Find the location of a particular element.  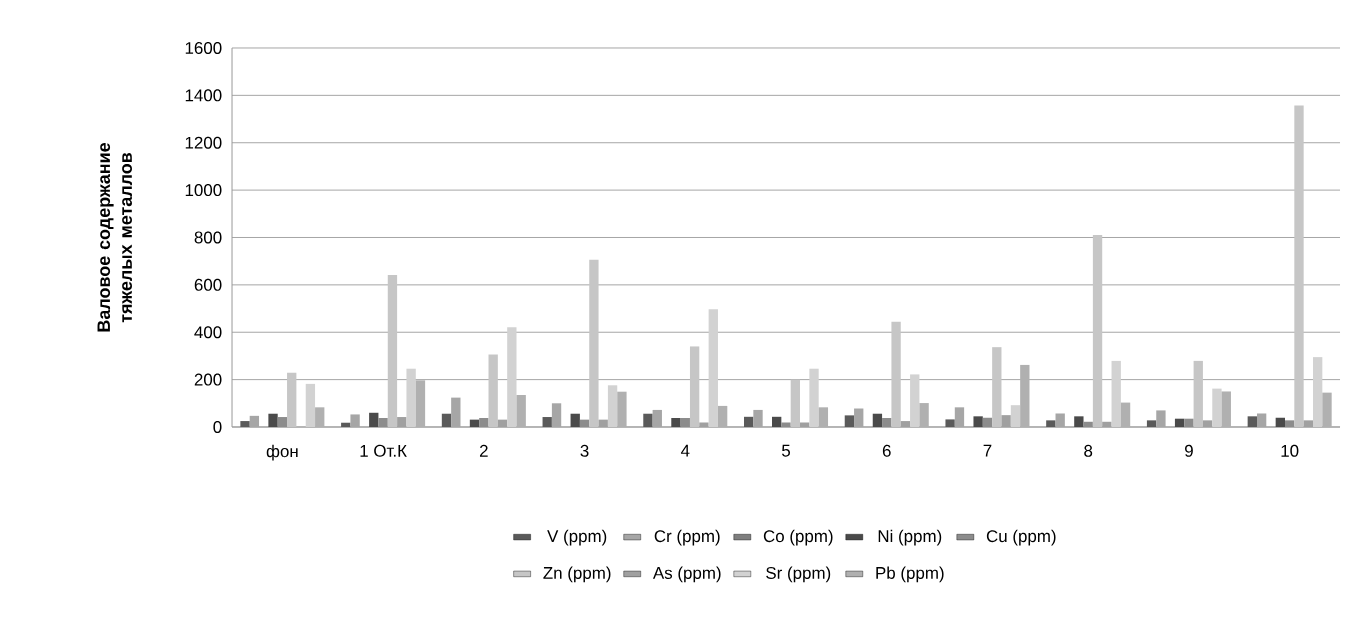

legend-label: V (ppm) is located at coordinates (577, 537).